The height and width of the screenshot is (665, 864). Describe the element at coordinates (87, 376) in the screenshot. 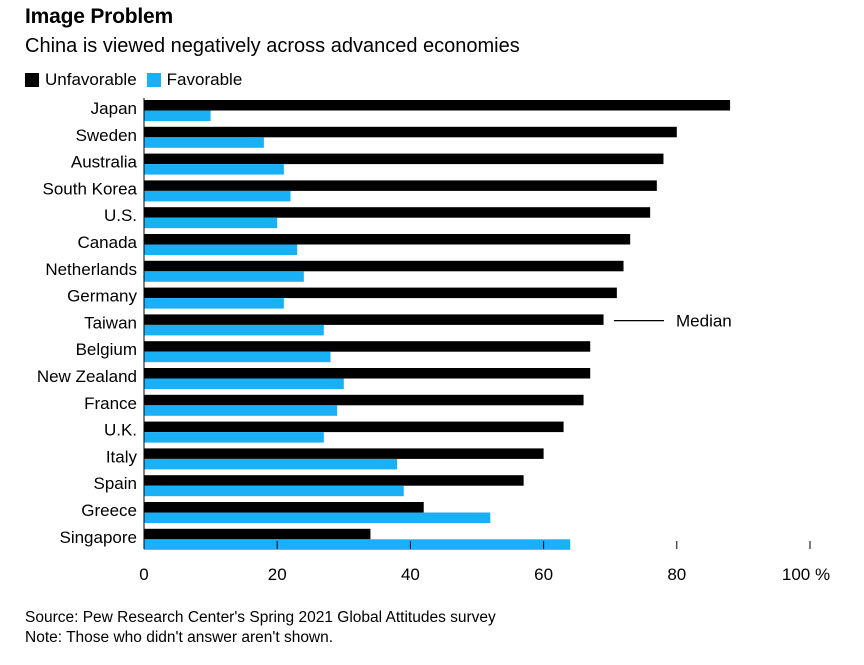

I see `category-label: New Zealand` at that location.